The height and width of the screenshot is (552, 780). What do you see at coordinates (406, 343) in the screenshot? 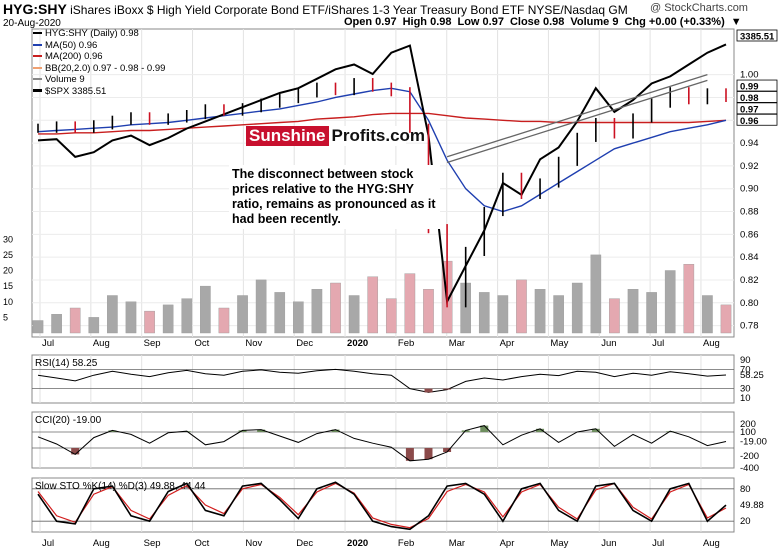
I see `x-tick-label: Feb` at bounding box center [406, 343].